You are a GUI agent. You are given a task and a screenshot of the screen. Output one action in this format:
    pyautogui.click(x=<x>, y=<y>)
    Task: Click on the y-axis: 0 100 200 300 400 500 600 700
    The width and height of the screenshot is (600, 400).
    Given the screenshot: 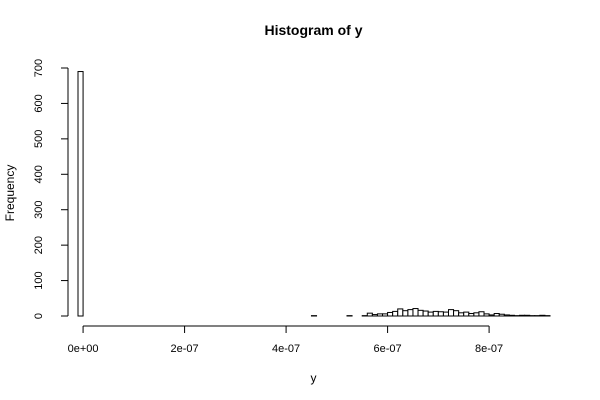 What is the action you would take?
    pyautogui.click(x=51, y=189)
    